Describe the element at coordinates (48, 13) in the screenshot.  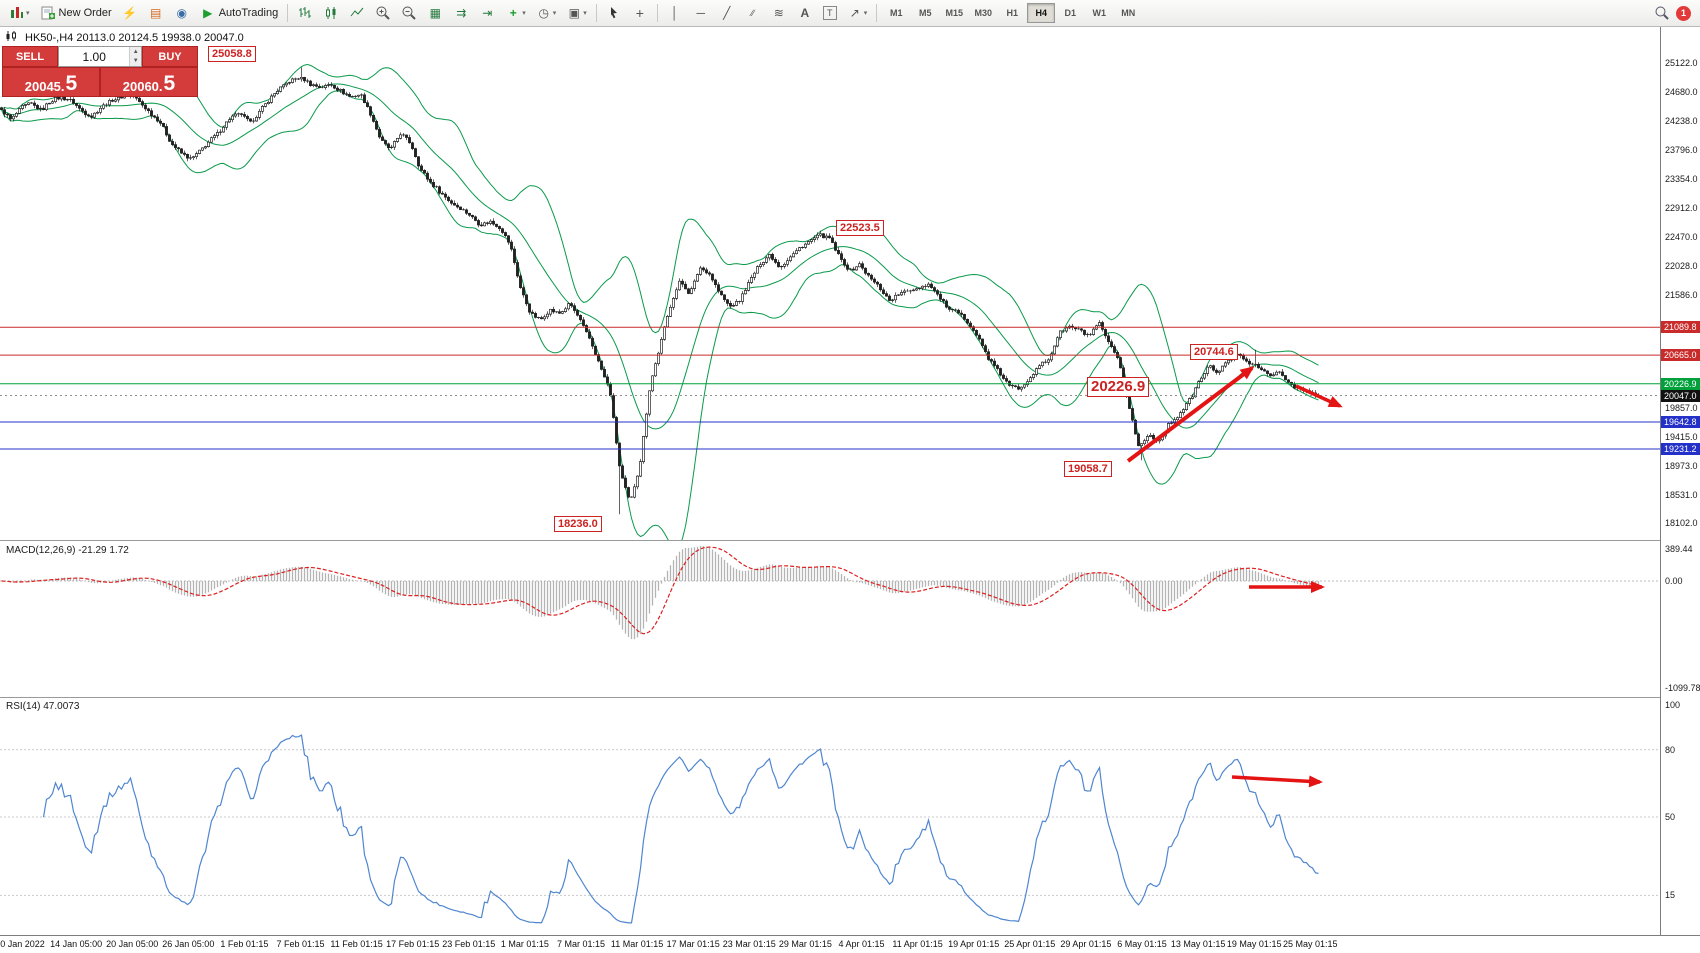
I see `new-order-icon` at that location.